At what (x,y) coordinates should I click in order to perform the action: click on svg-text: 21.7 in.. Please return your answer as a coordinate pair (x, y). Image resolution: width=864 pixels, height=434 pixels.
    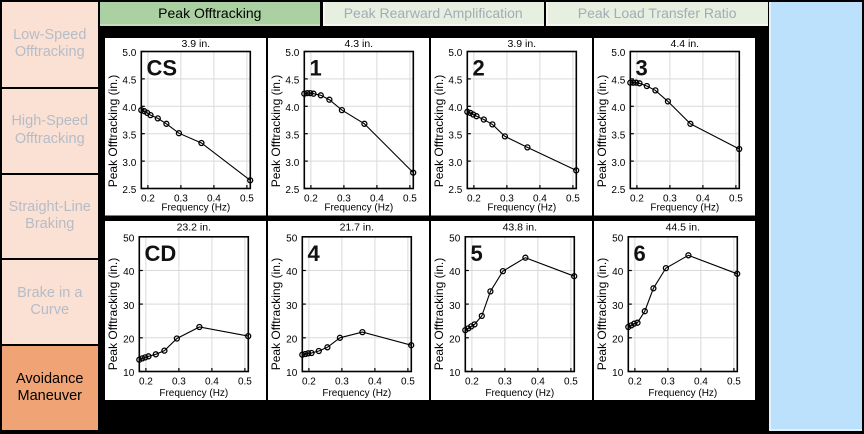
    Looking at the image, I should click on (357, 227).